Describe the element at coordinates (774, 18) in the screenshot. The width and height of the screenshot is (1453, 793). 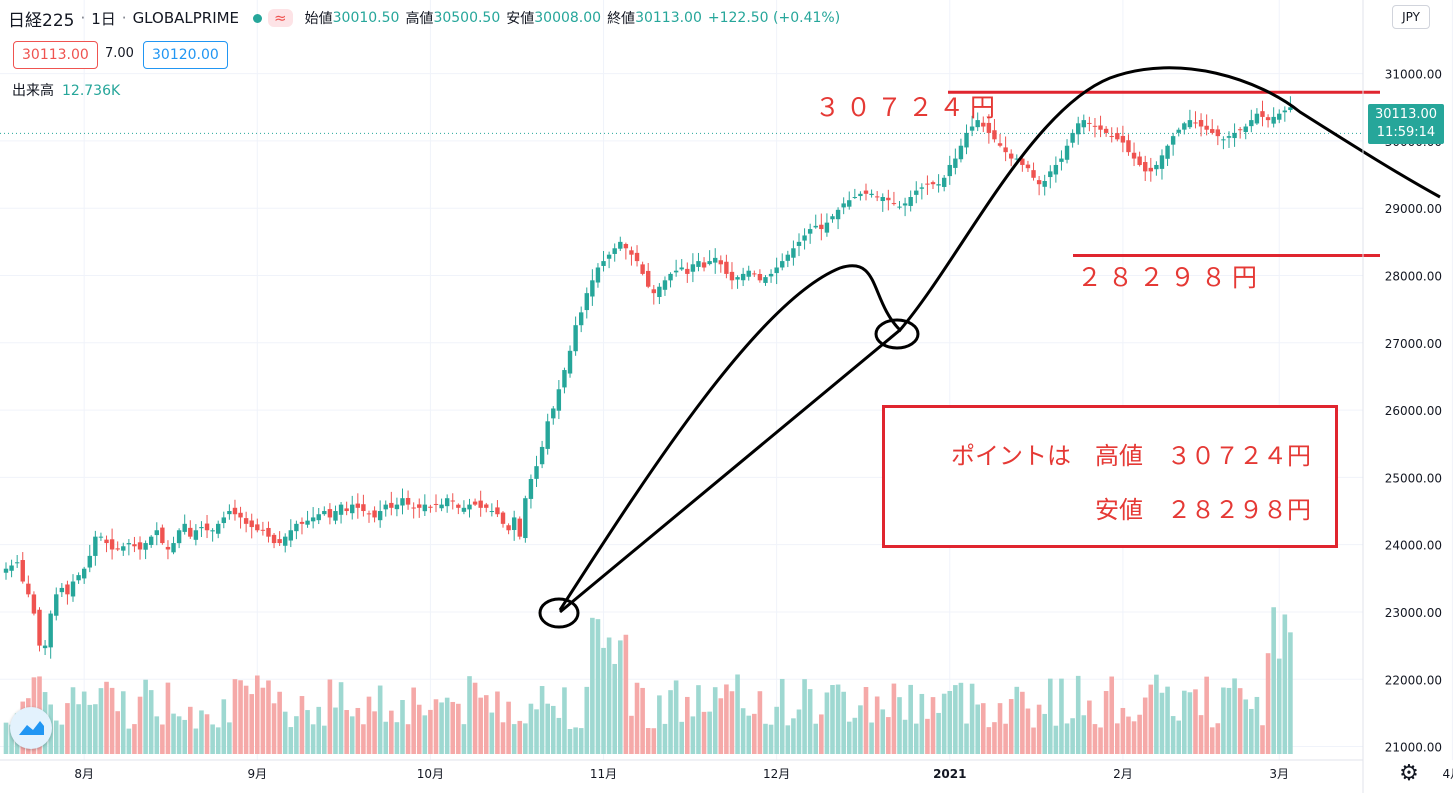
I see `change-value: +122.50 (+0.41%)` at that location.